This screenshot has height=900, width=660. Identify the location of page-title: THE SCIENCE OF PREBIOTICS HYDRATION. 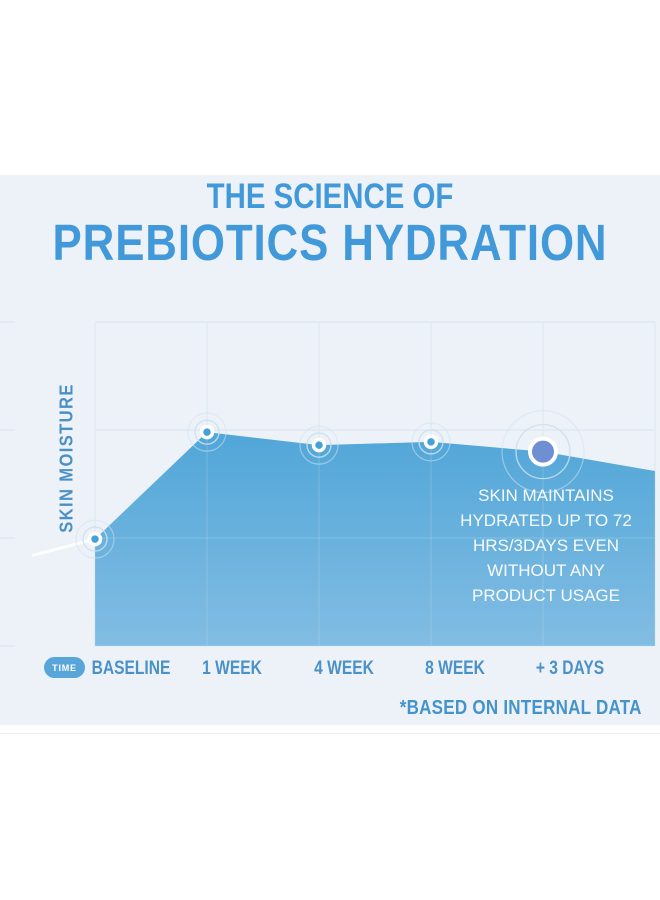
(330, 223).